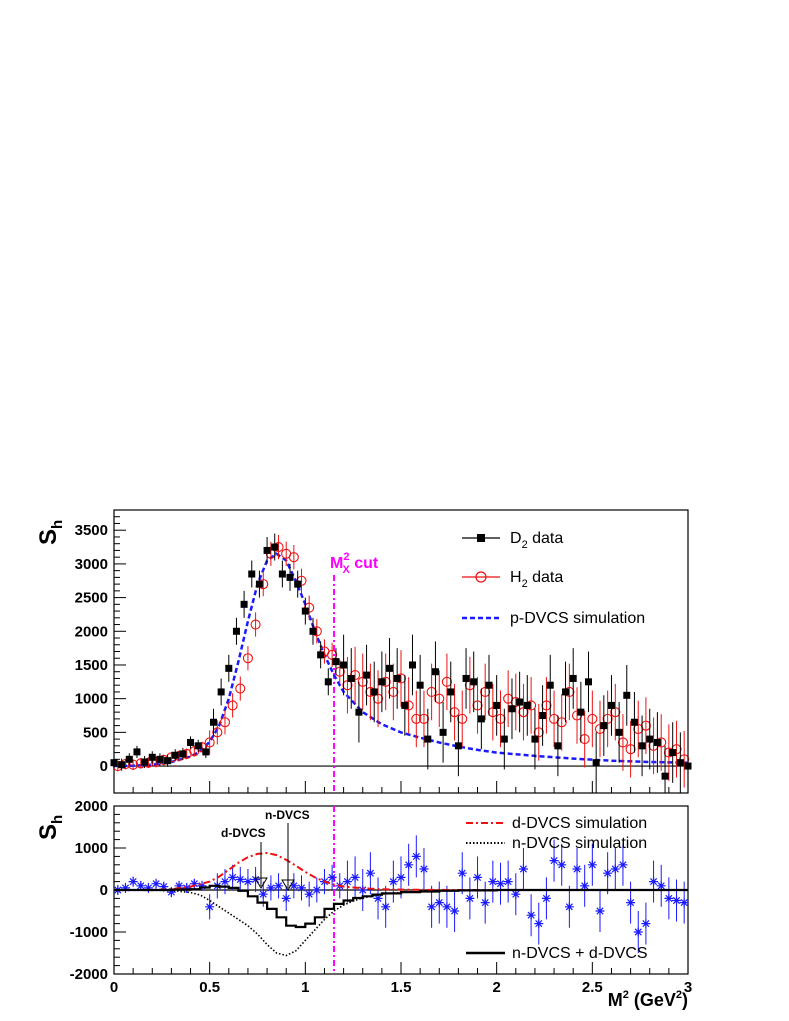 This screenshot has height=1021, width=789. I want to click on legend-entry-pdvcs: p-DVCS simulation, so click(553, 618).